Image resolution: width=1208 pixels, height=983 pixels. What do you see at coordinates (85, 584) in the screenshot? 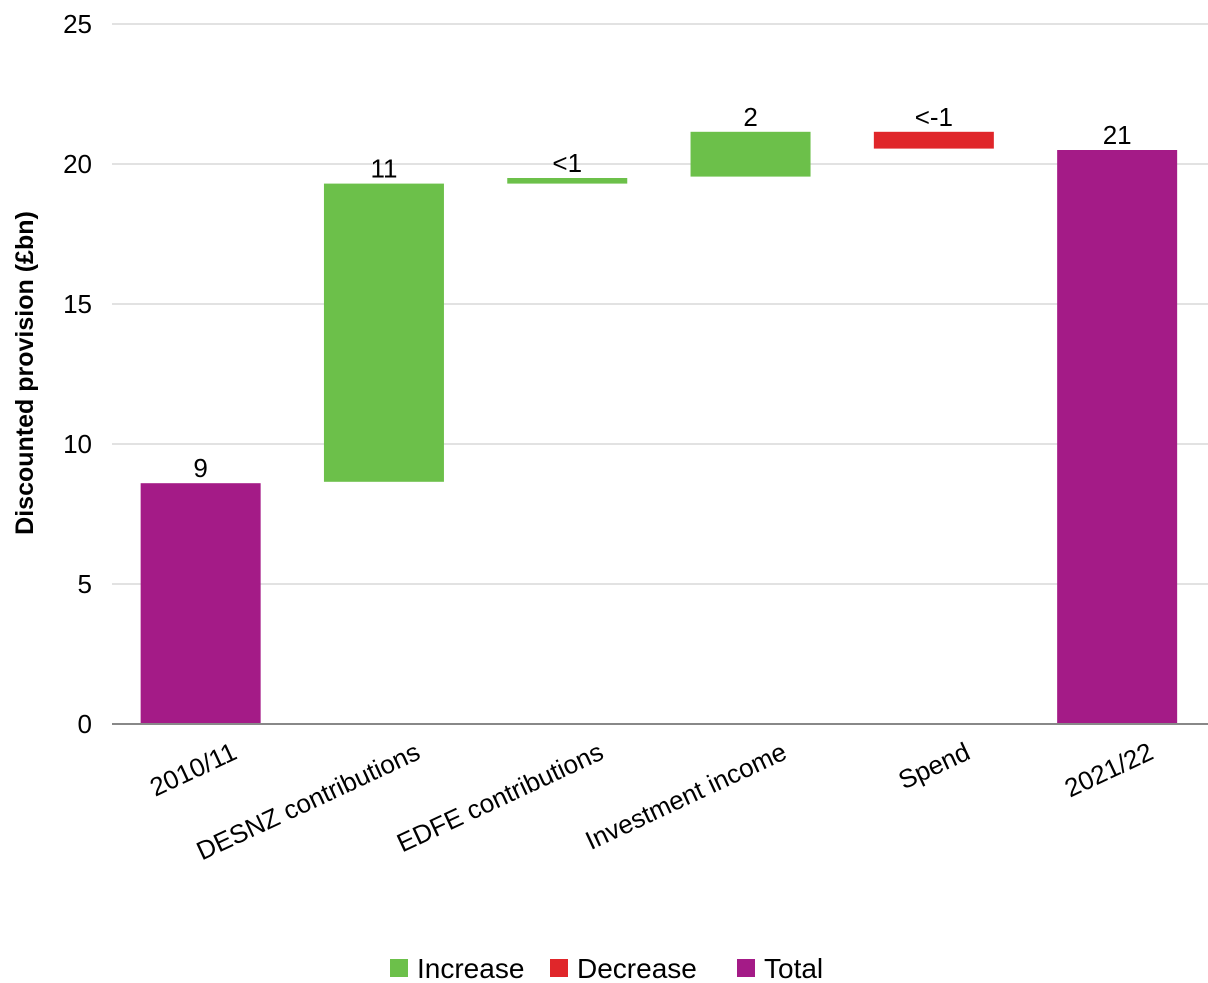
I see `y-tick-label: 5` at bounding box center [85, 584].